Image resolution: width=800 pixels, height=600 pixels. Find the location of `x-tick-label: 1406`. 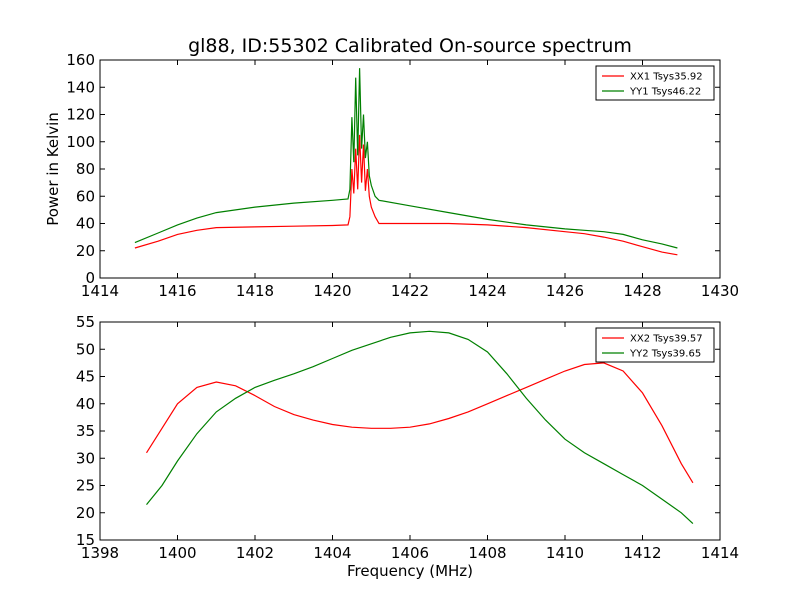

x-tick-label: 1406 is located at coordinates (410, 553).